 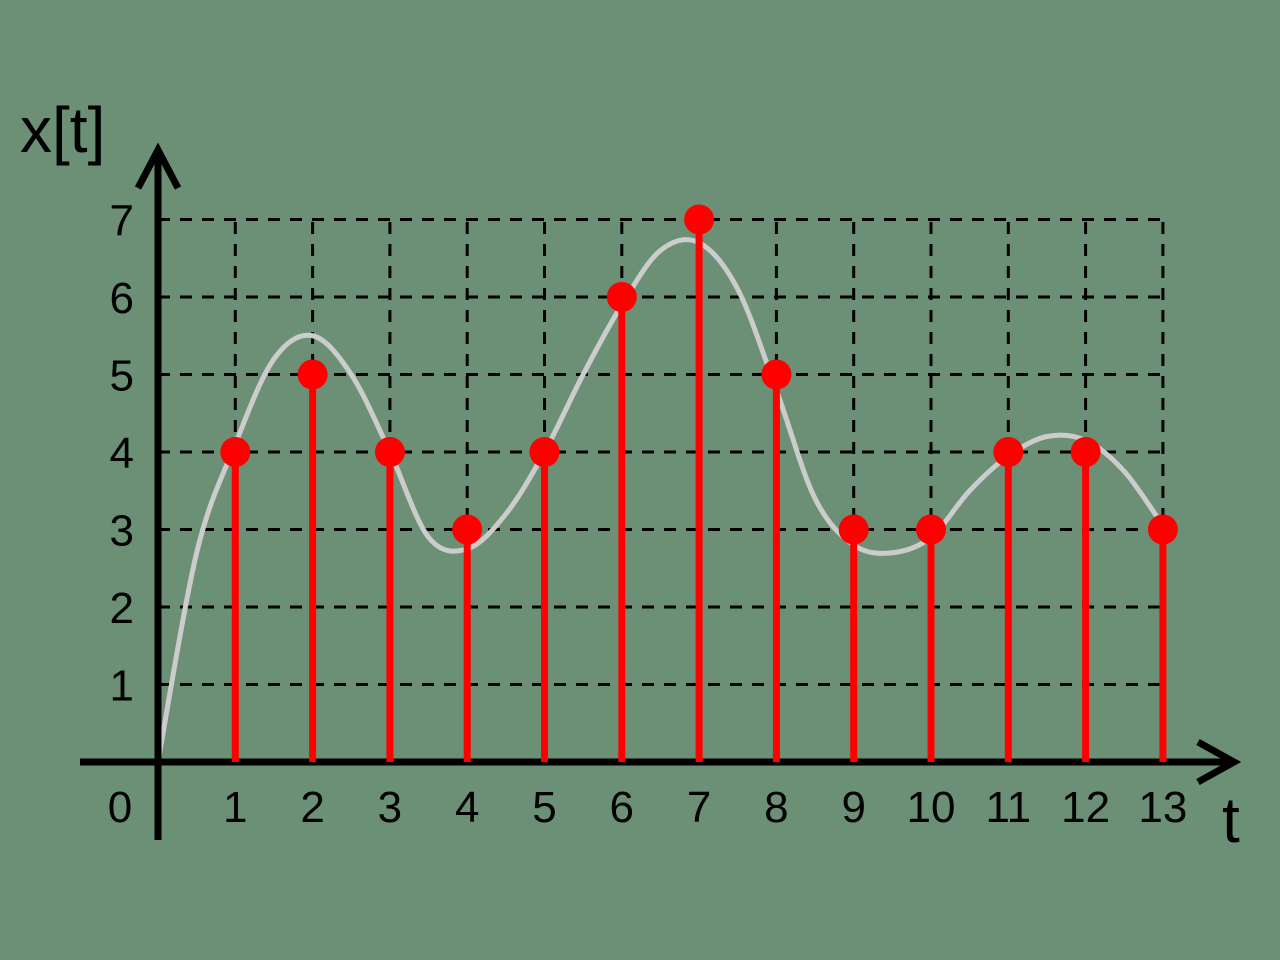 I want to click on x-tick-label: 2, so click(x=312, y=807).